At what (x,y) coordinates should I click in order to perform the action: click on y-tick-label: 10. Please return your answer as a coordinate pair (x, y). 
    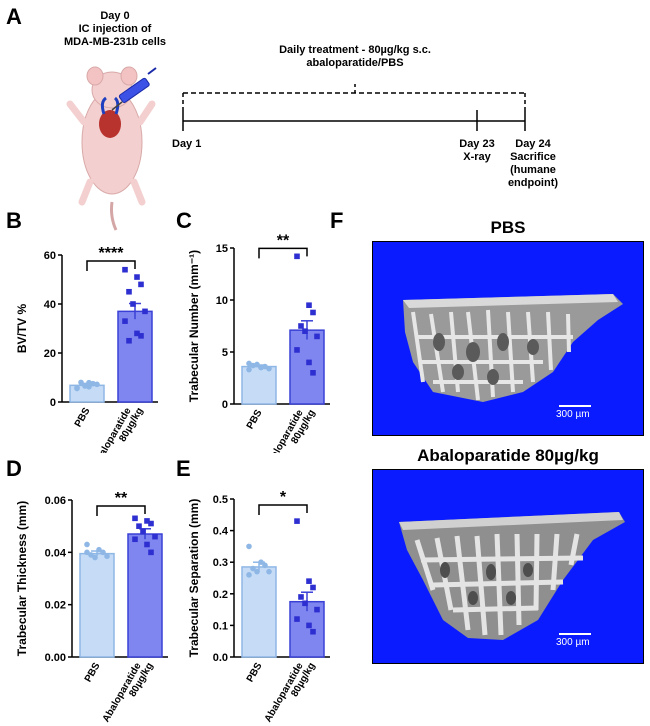
    Looking at the image, I should click on (222, 301).